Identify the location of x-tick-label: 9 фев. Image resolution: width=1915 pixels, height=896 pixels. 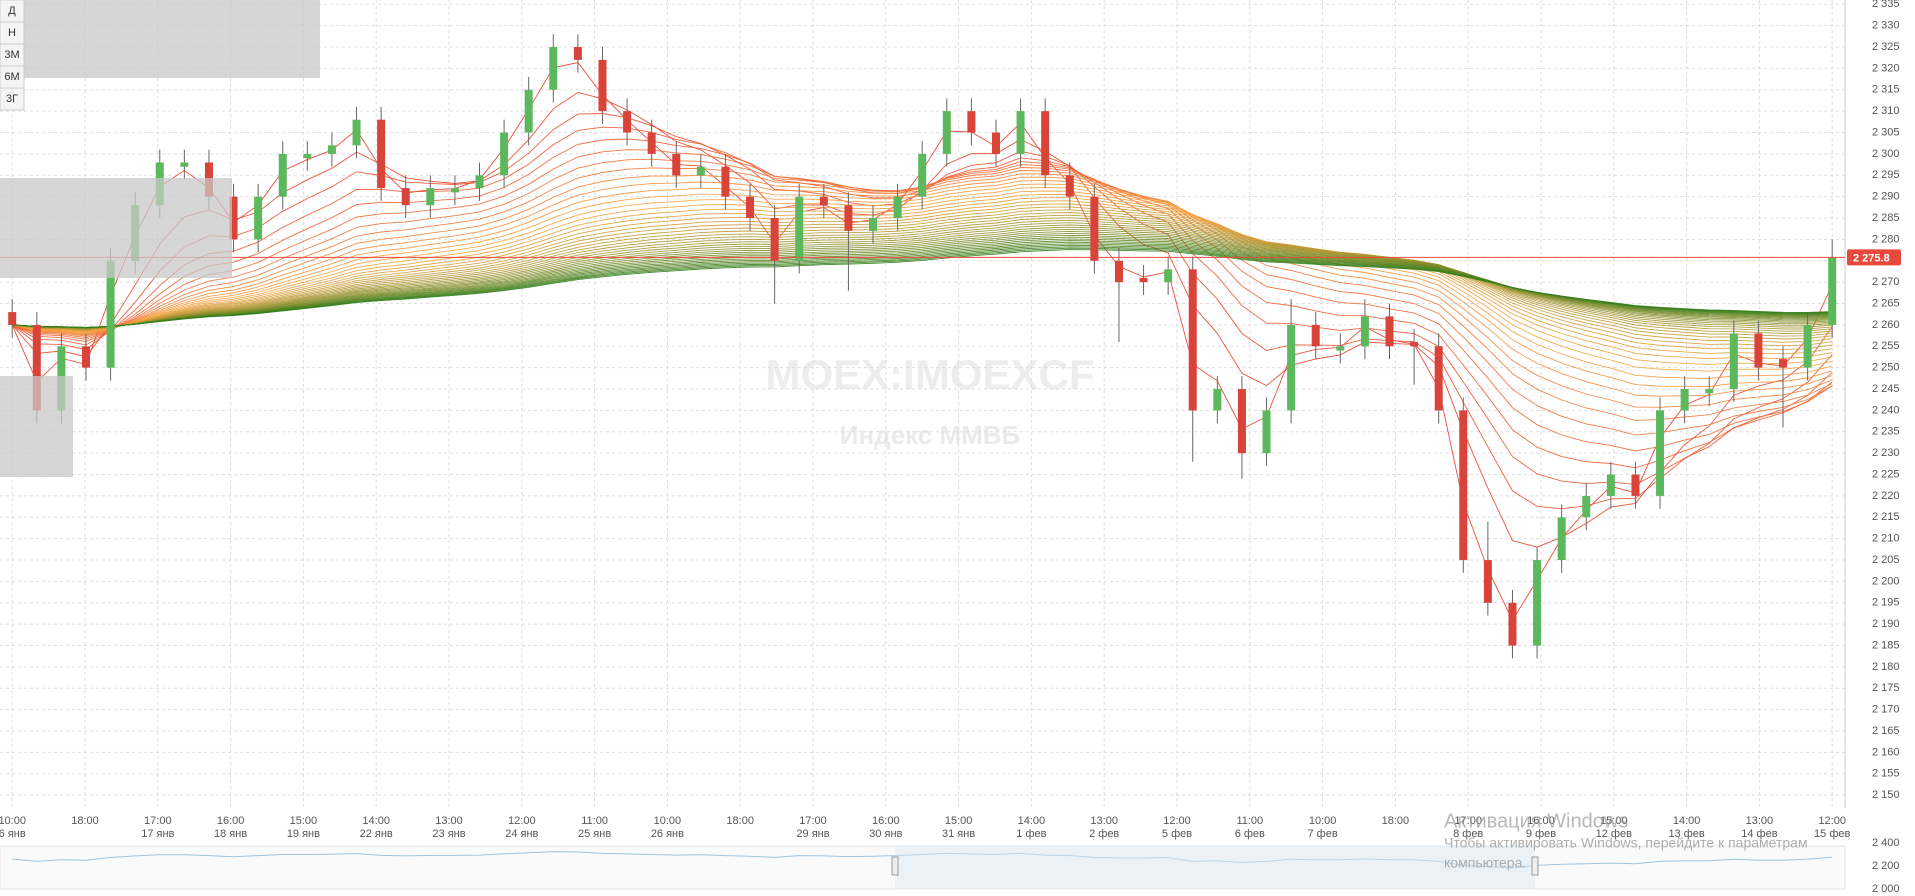
(1541, 834).